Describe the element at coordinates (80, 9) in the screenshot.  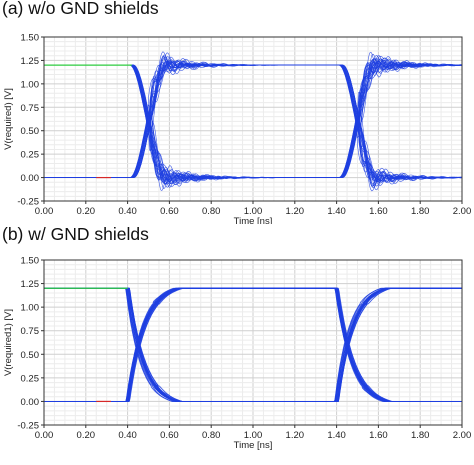
I see `panel-a-title: (a) w/o GND shields` at that location.